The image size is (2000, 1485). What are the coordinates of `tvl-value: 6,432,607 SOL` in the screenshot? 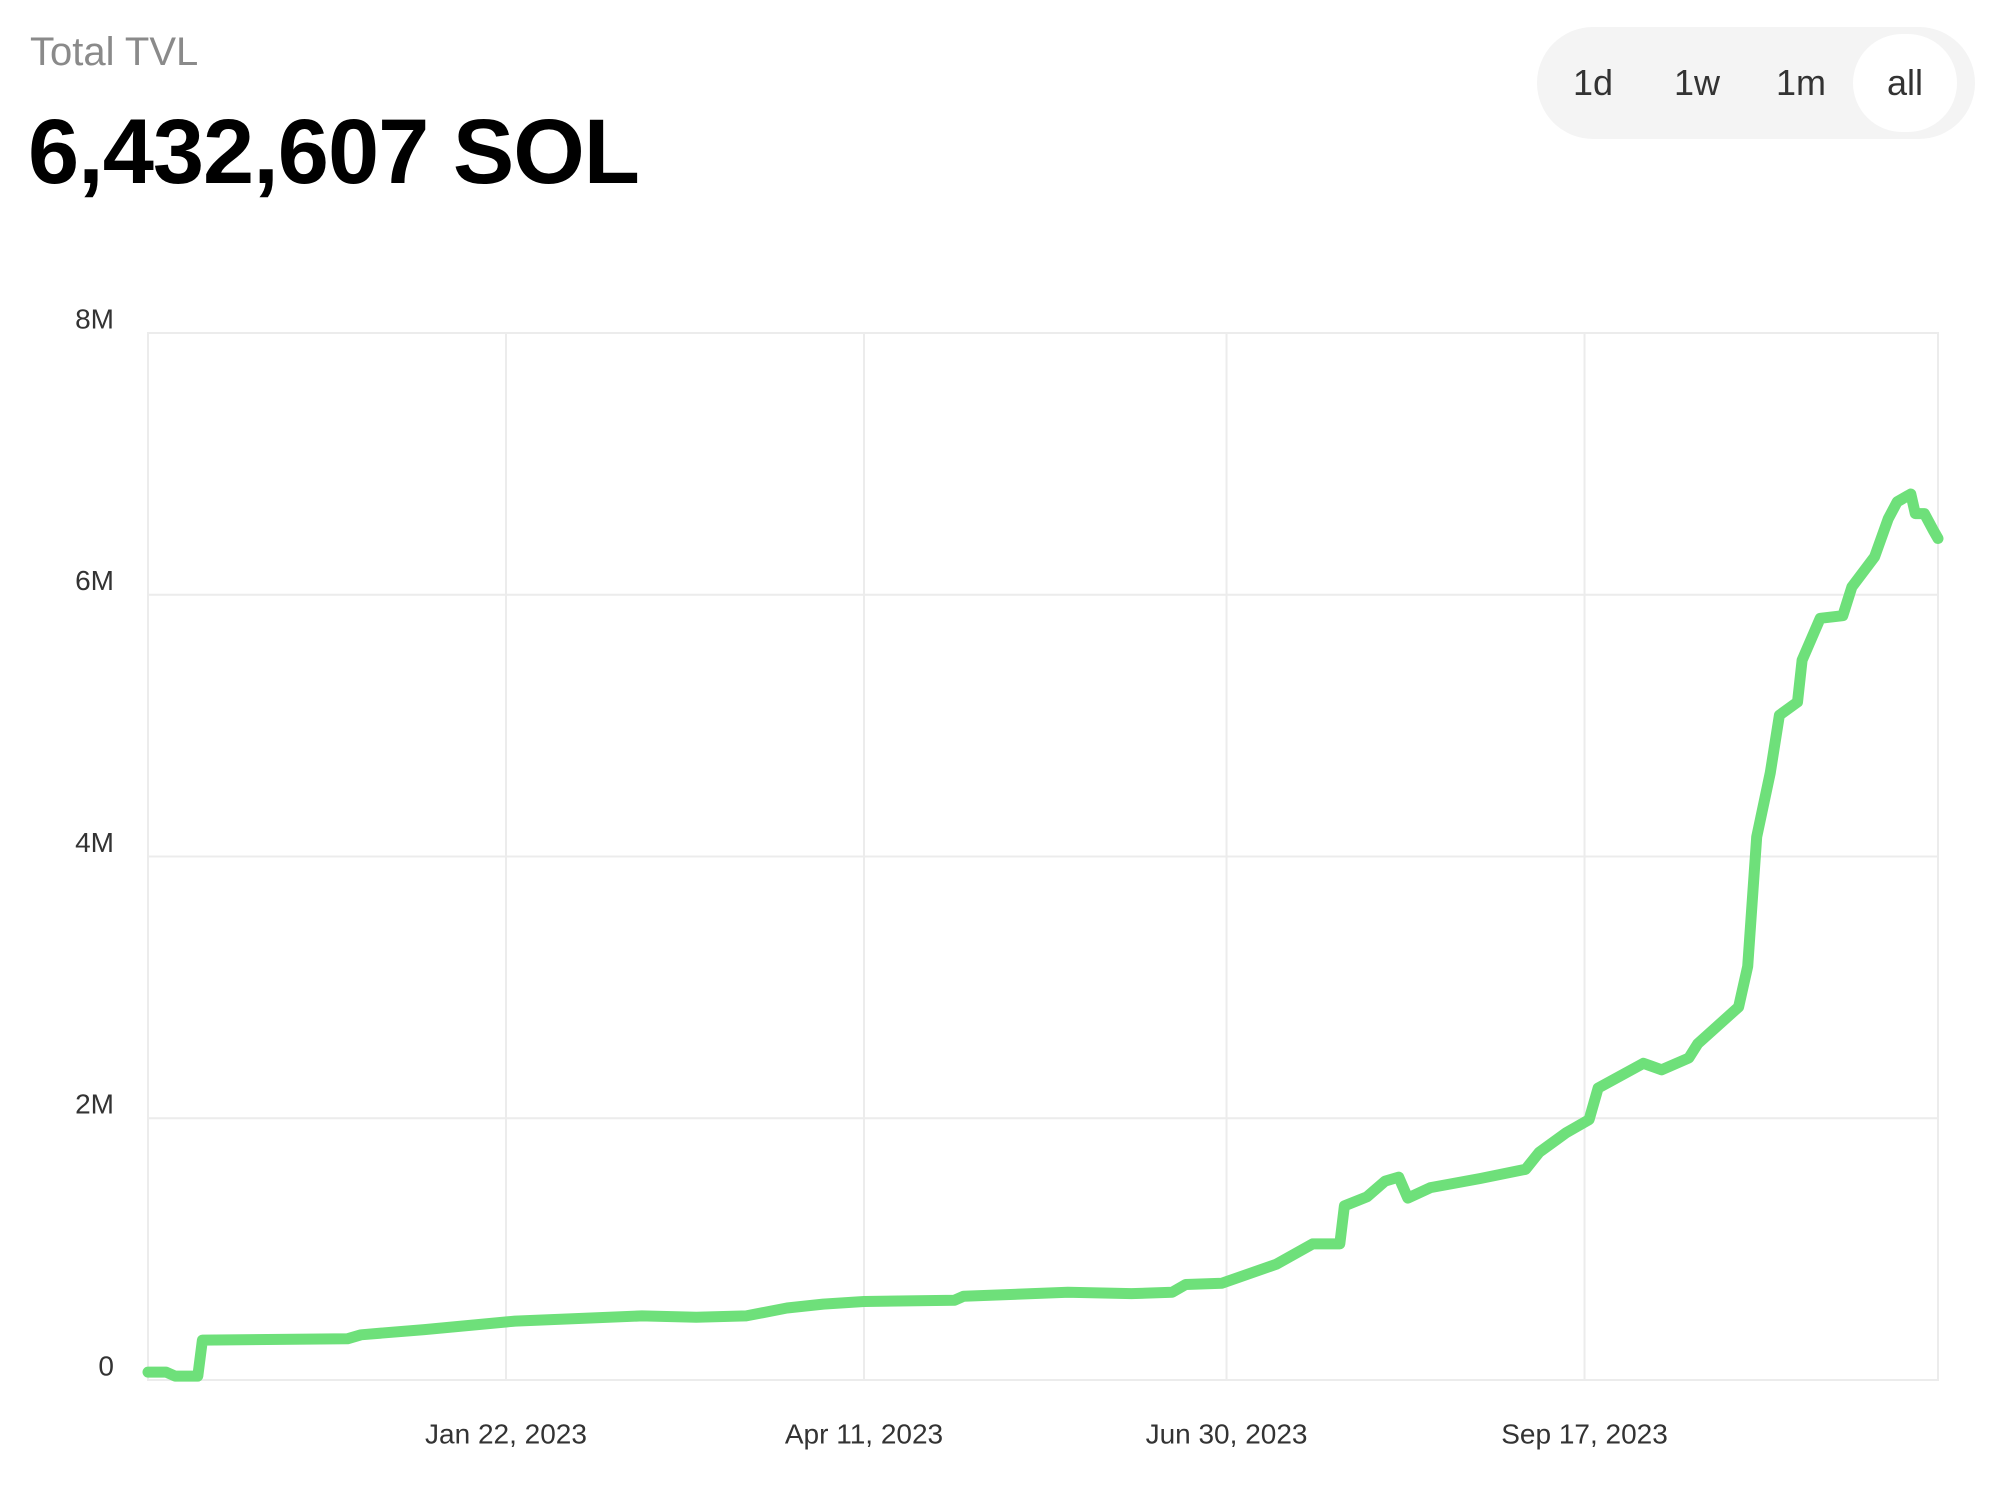 It's located at (334, 152).